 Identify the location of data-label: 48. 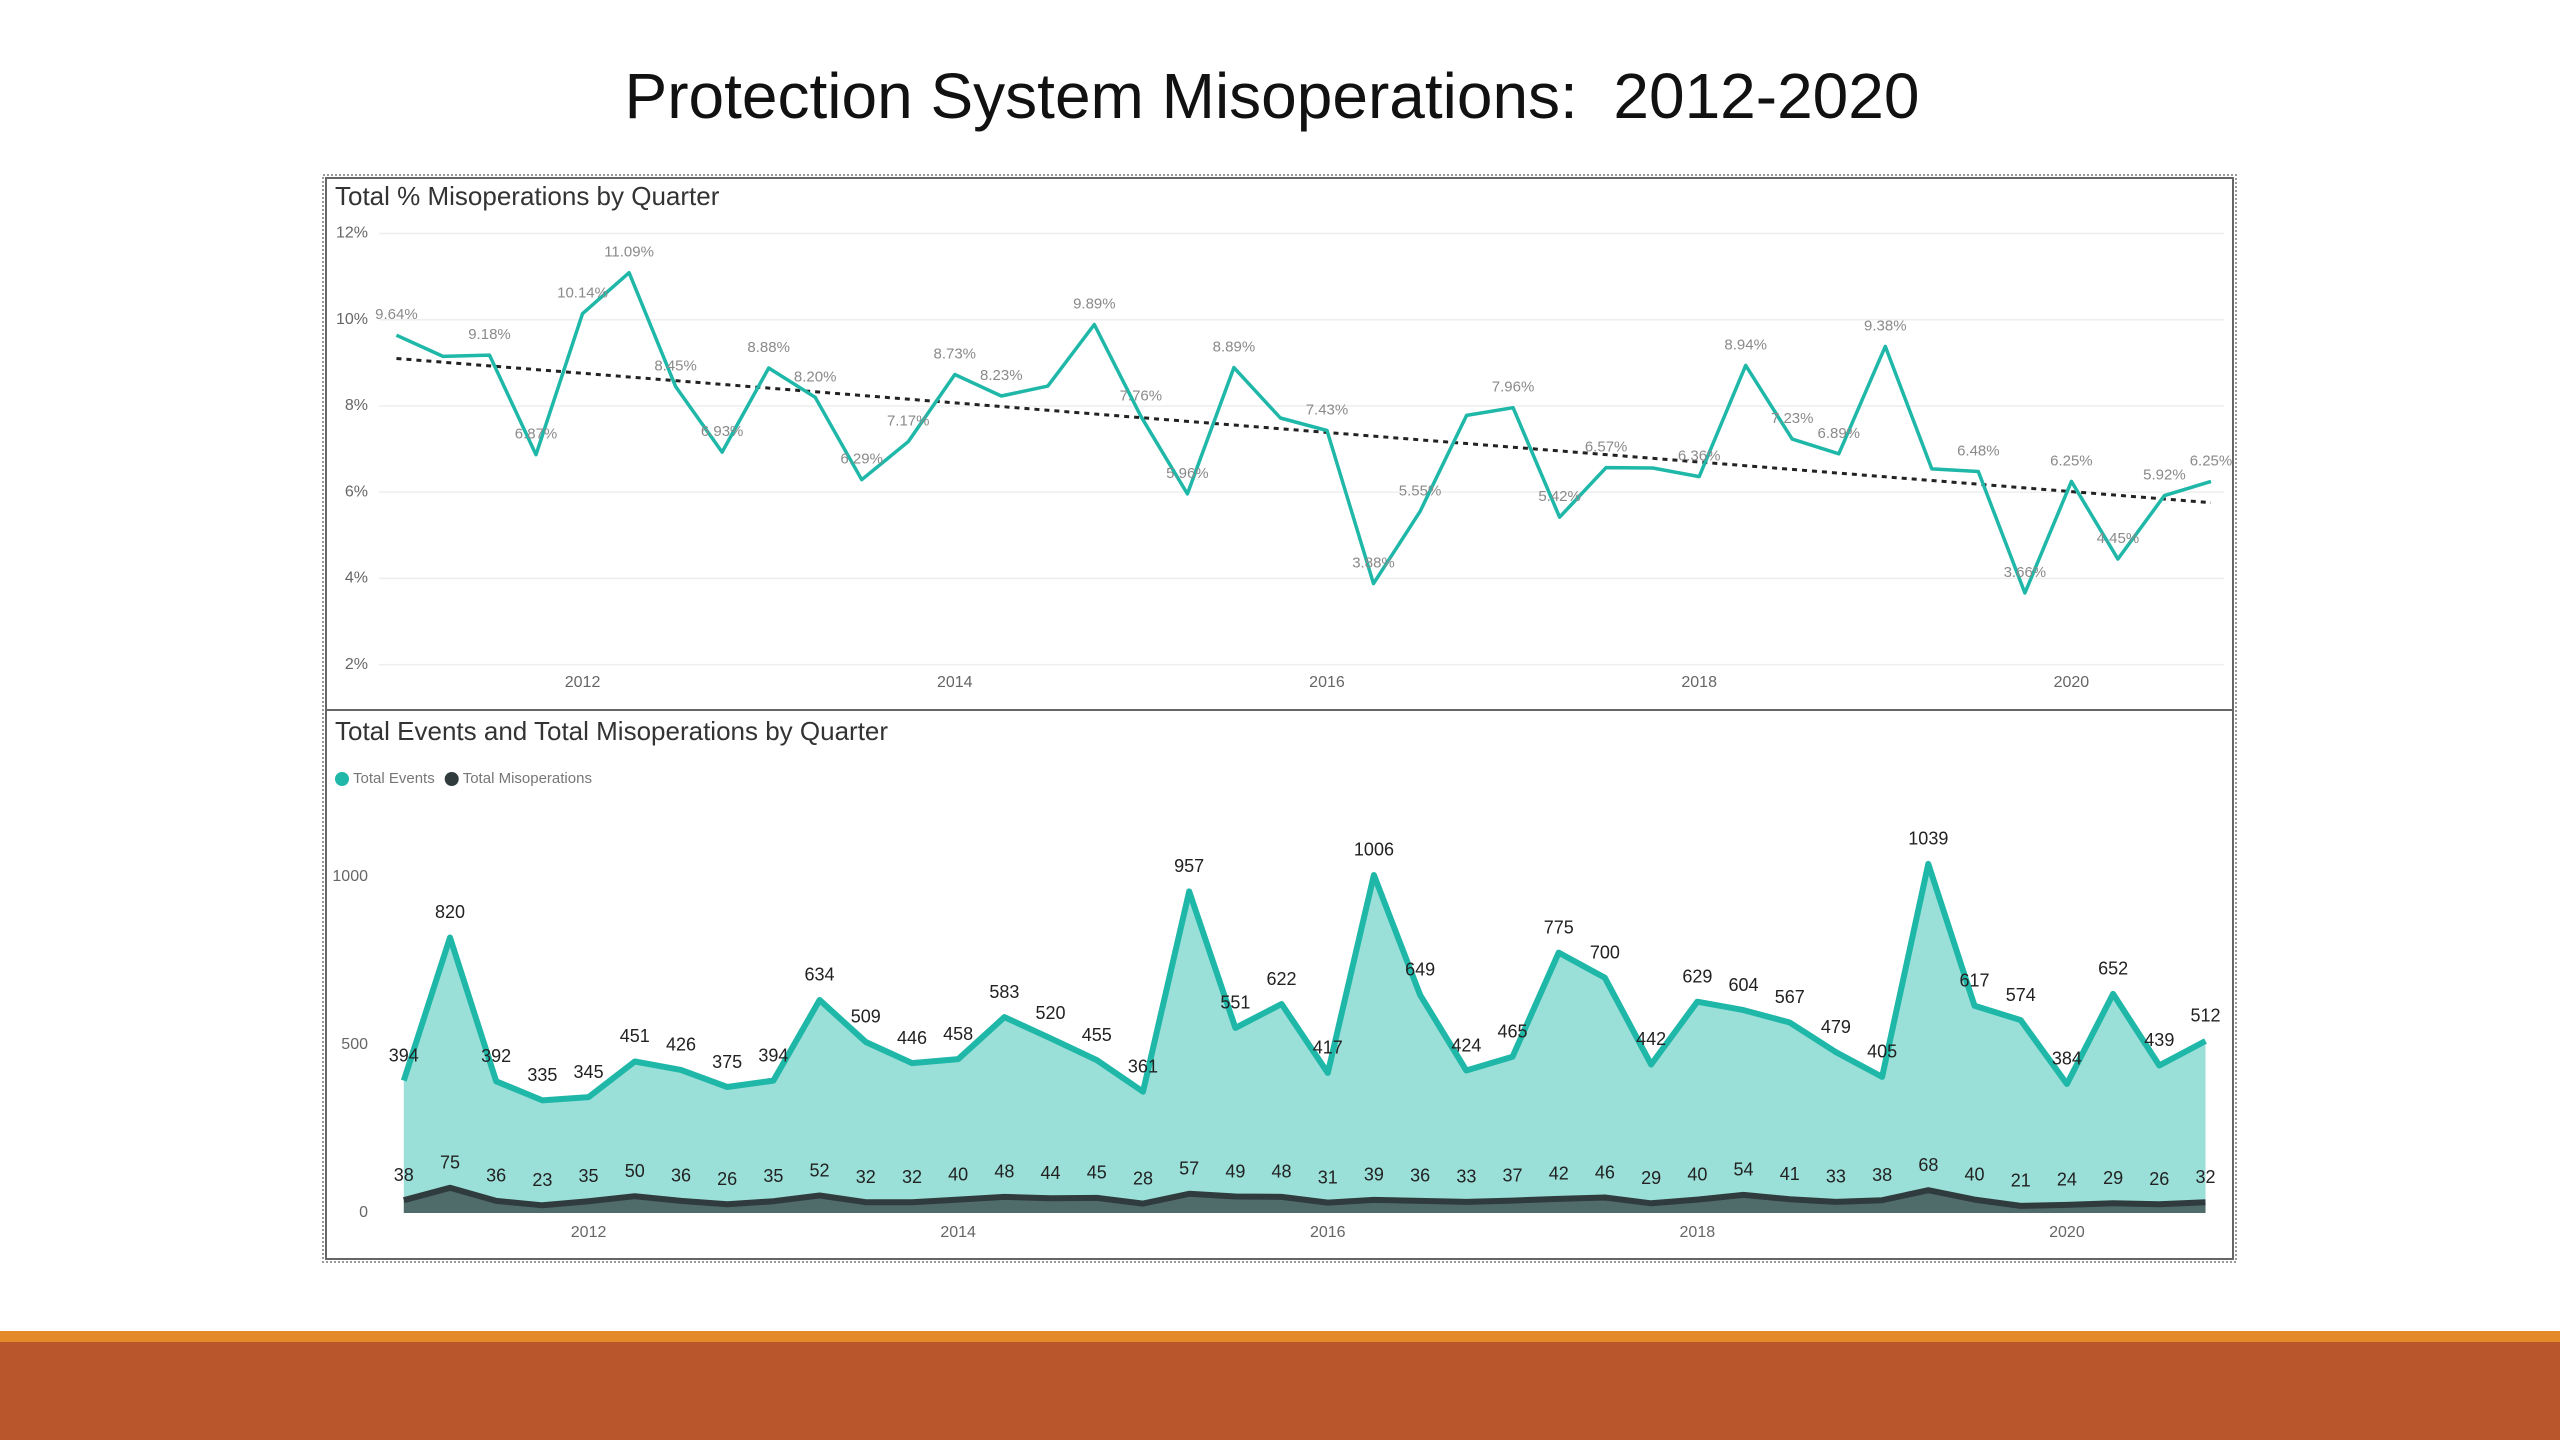
(1004, 1172).